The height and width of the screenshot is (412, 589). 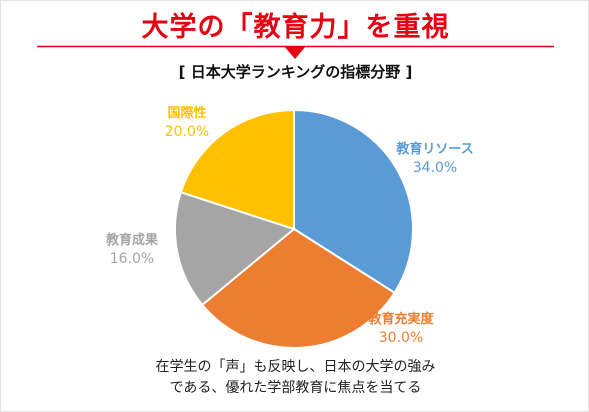 I want to click on slice-education-resources-label: 教育リソース, so click(x=434, y=149).